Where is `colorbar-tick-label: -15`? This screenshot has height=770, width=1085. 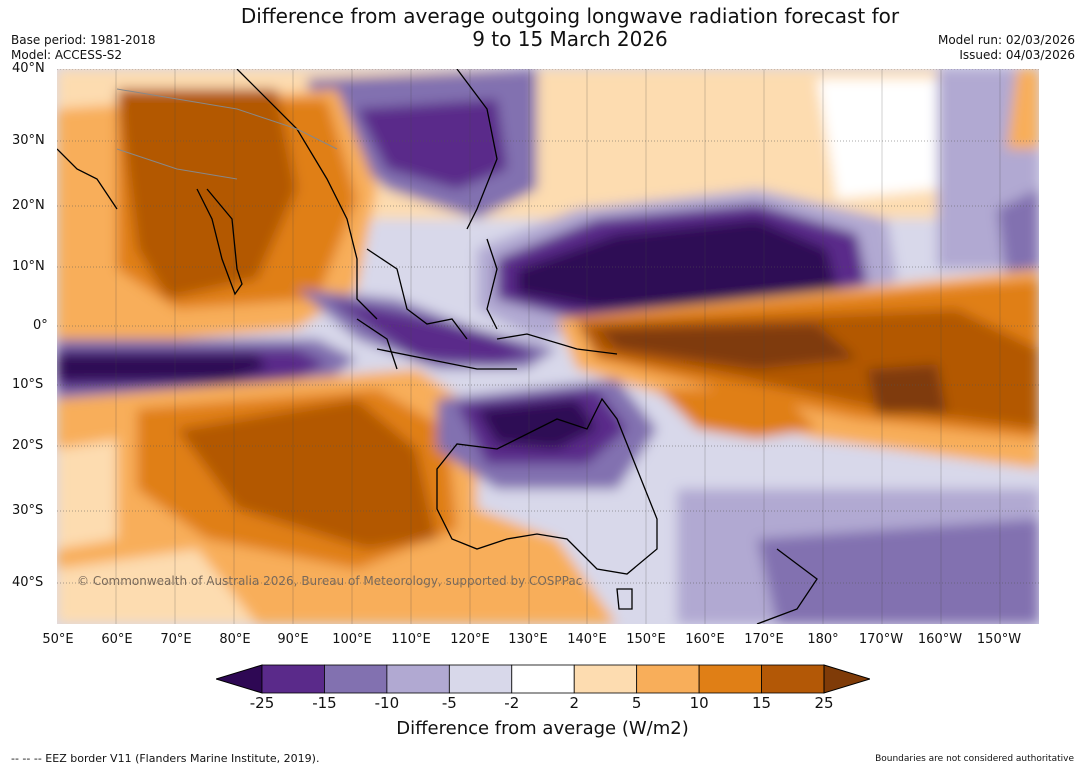 colorbar-tick-label: -15 is located at coordinates (324, 703).